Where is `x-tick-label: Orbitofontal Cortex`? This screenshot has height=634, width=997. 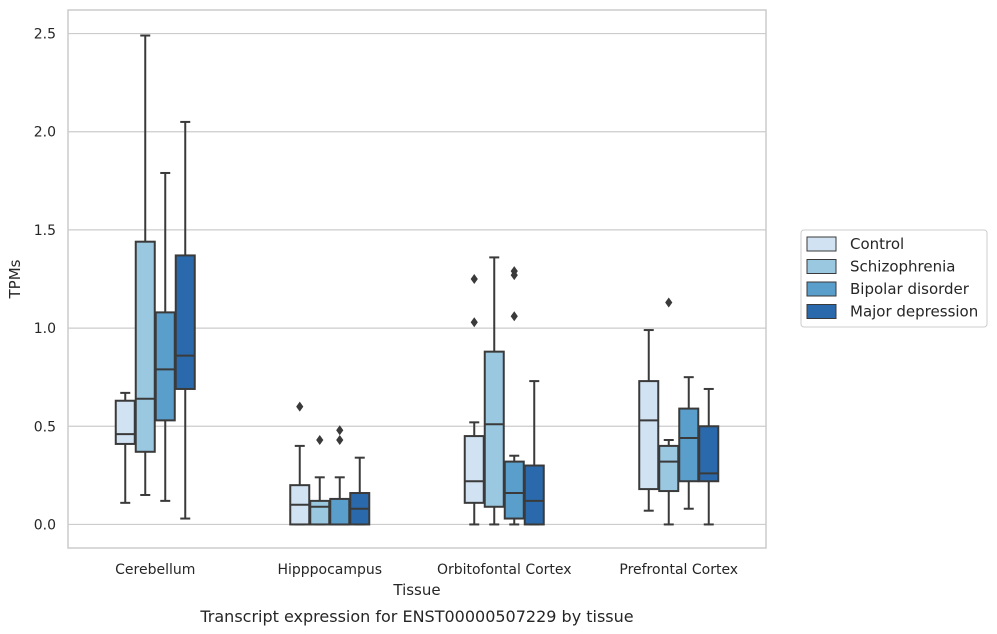 x-tick-label: Orbitofontal Cortex is located at coordinates (504, 570).